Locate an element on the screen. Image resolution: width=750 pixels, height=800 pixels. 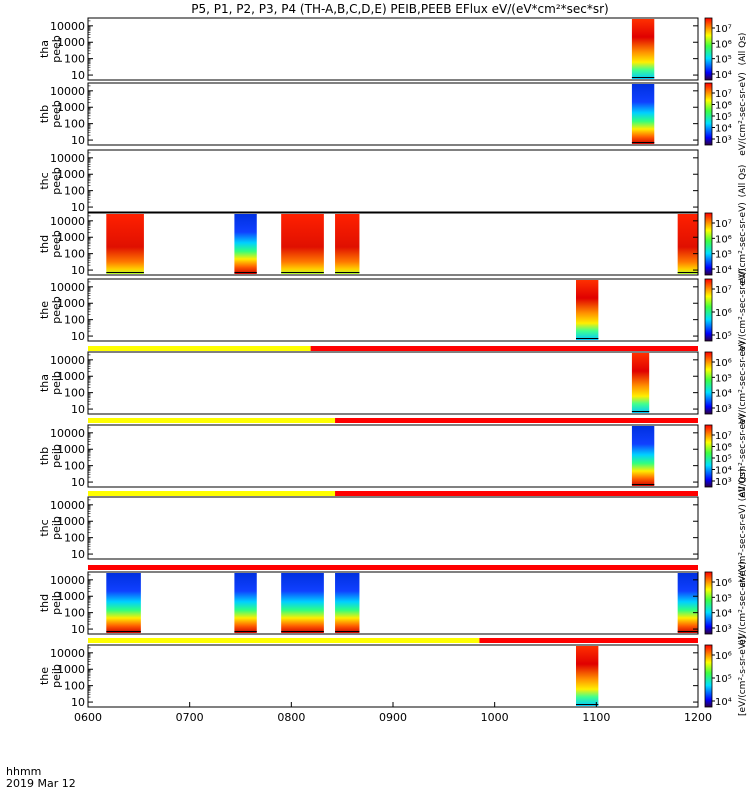
x-tick-label: 0900 is located at coordinates (393, 717).